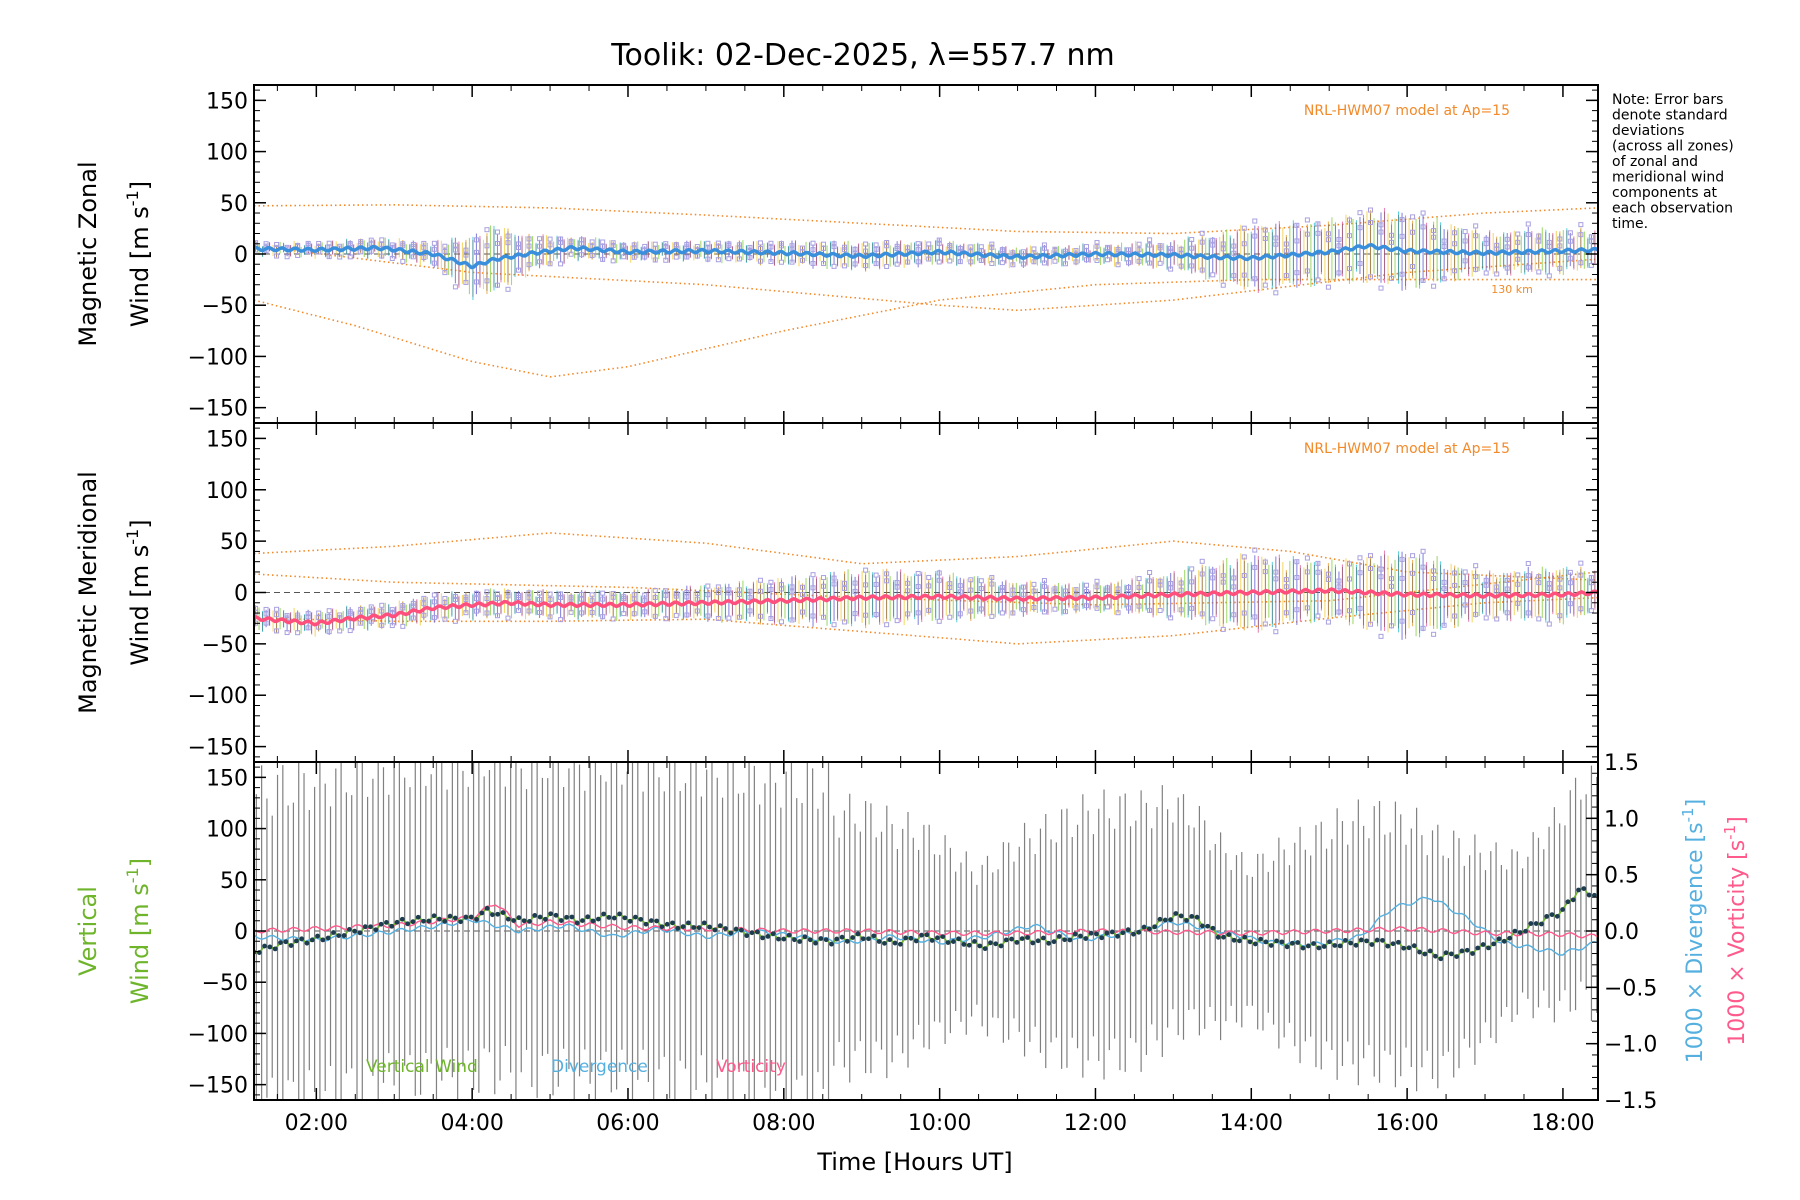 The image size is (1800, 1200). What do you see at coordinates (234, 204) in the screenshot?
I see `y-tick-label: 50` at bounding box center [234, 204].